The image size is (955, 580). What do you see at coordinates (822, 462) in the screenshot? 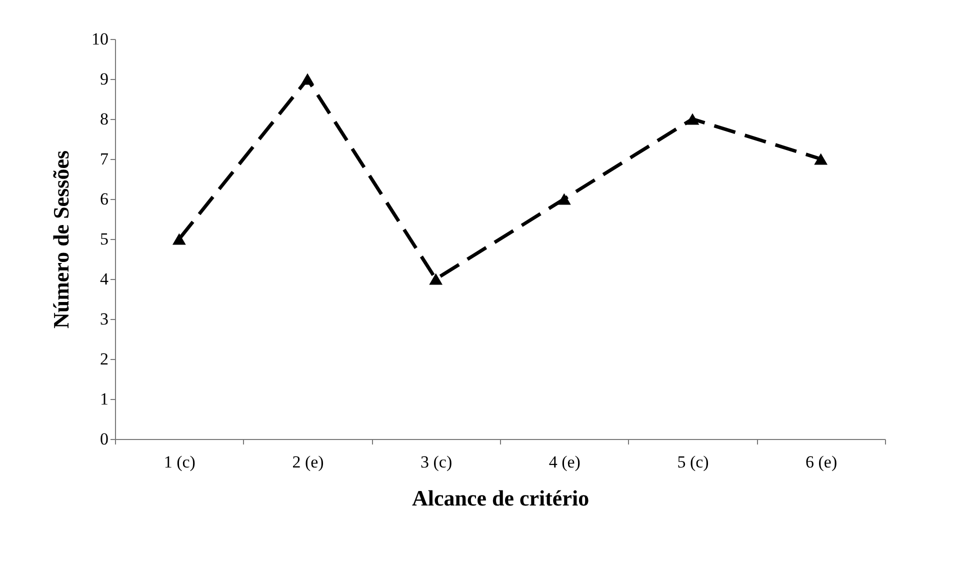
I see `x-tick-label: 6 (e)` at bounding box center [822, 462].